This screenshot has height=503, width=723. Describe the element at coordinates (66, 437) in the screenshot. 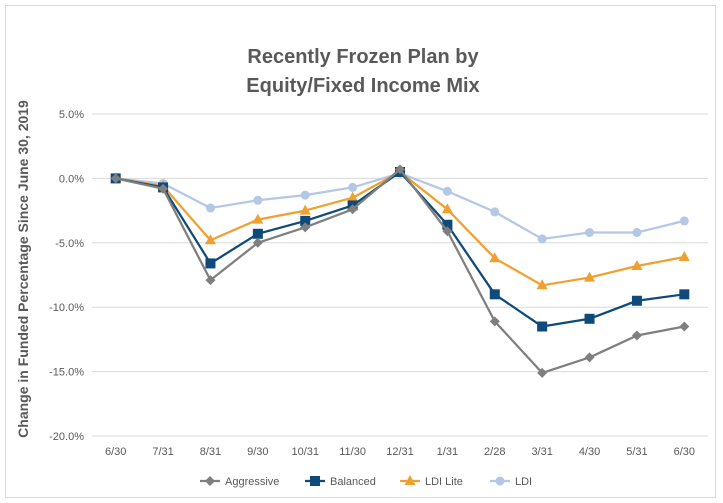

I see `y-tick-label: -20.0%` at that location.